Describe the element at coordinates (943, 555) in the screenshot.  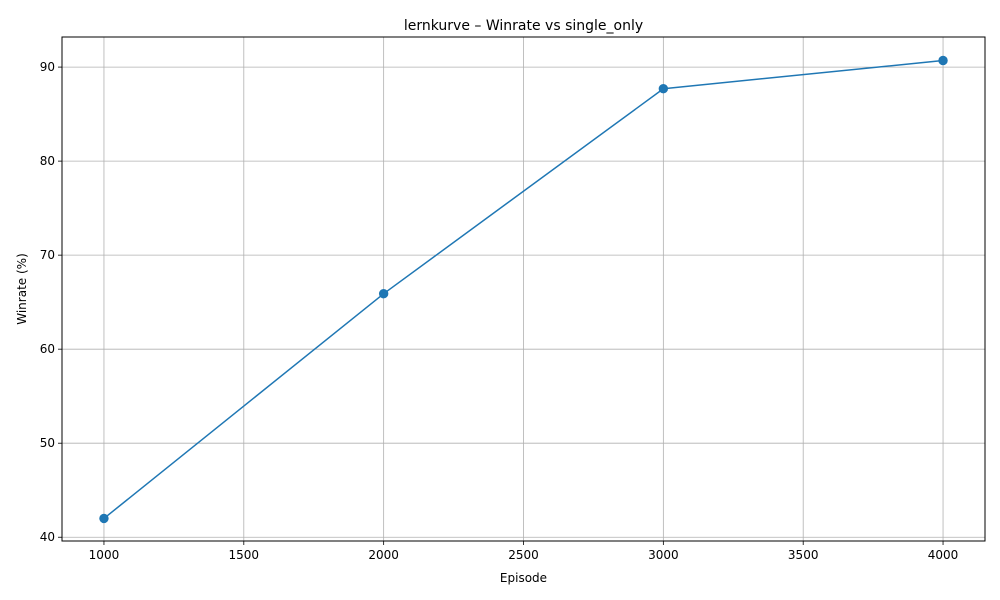
I see `x-tick-label: 4000` at that location.